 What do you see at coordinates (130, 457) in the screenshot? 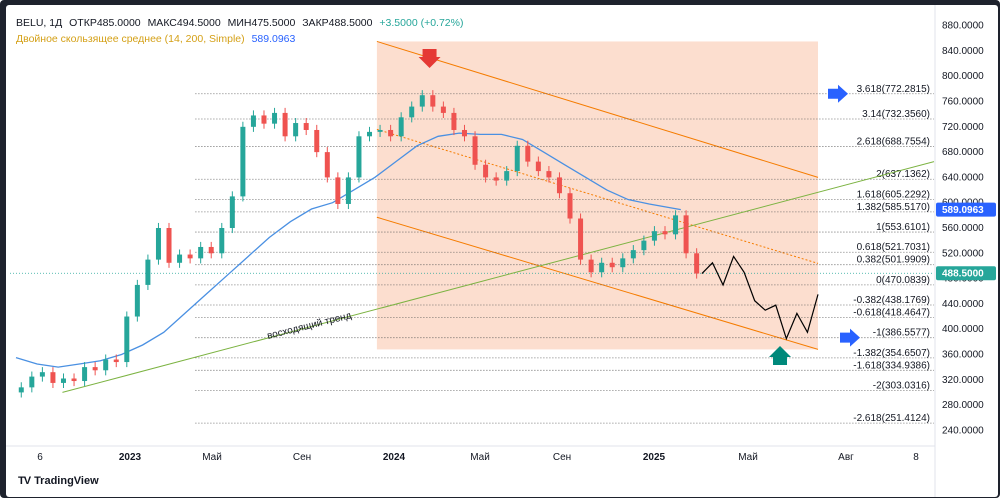
I see `time-tick: 2023` at bounding box center [130, 457].